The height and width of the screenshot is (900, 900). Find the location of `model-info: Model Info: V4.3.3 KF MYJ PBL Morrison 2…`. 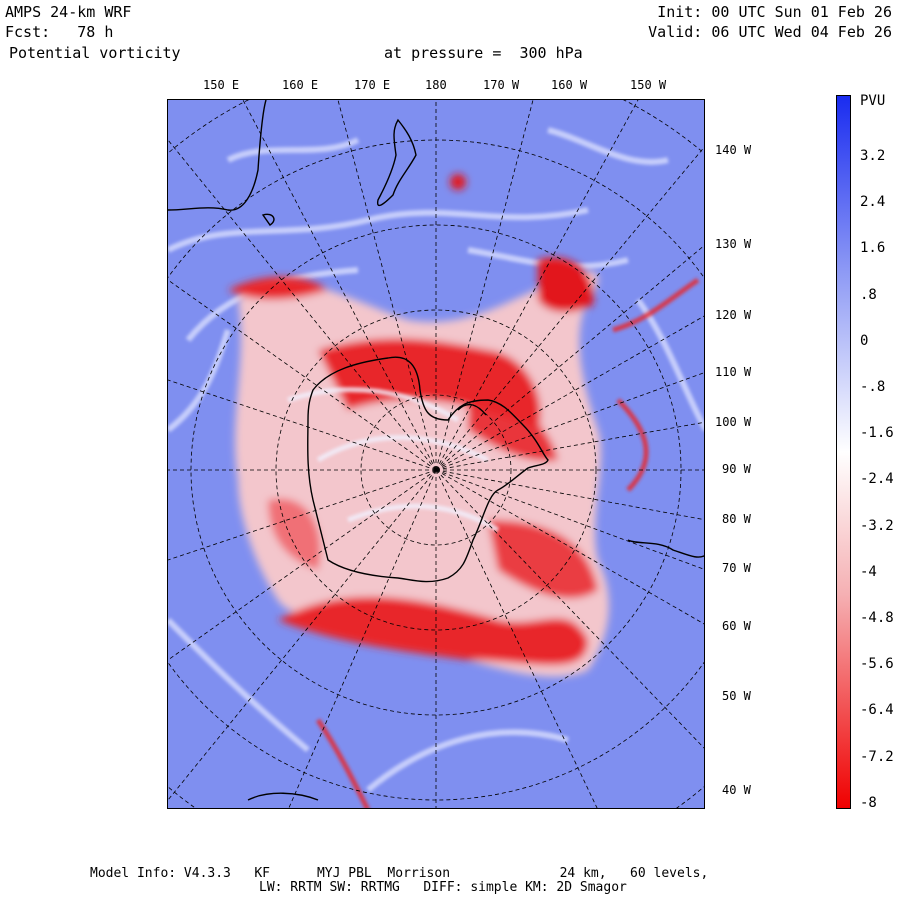

model-info: Model Info: V4.3.3 KF MYJ PBL Morrison 2… is located at coordinates (399, 873).